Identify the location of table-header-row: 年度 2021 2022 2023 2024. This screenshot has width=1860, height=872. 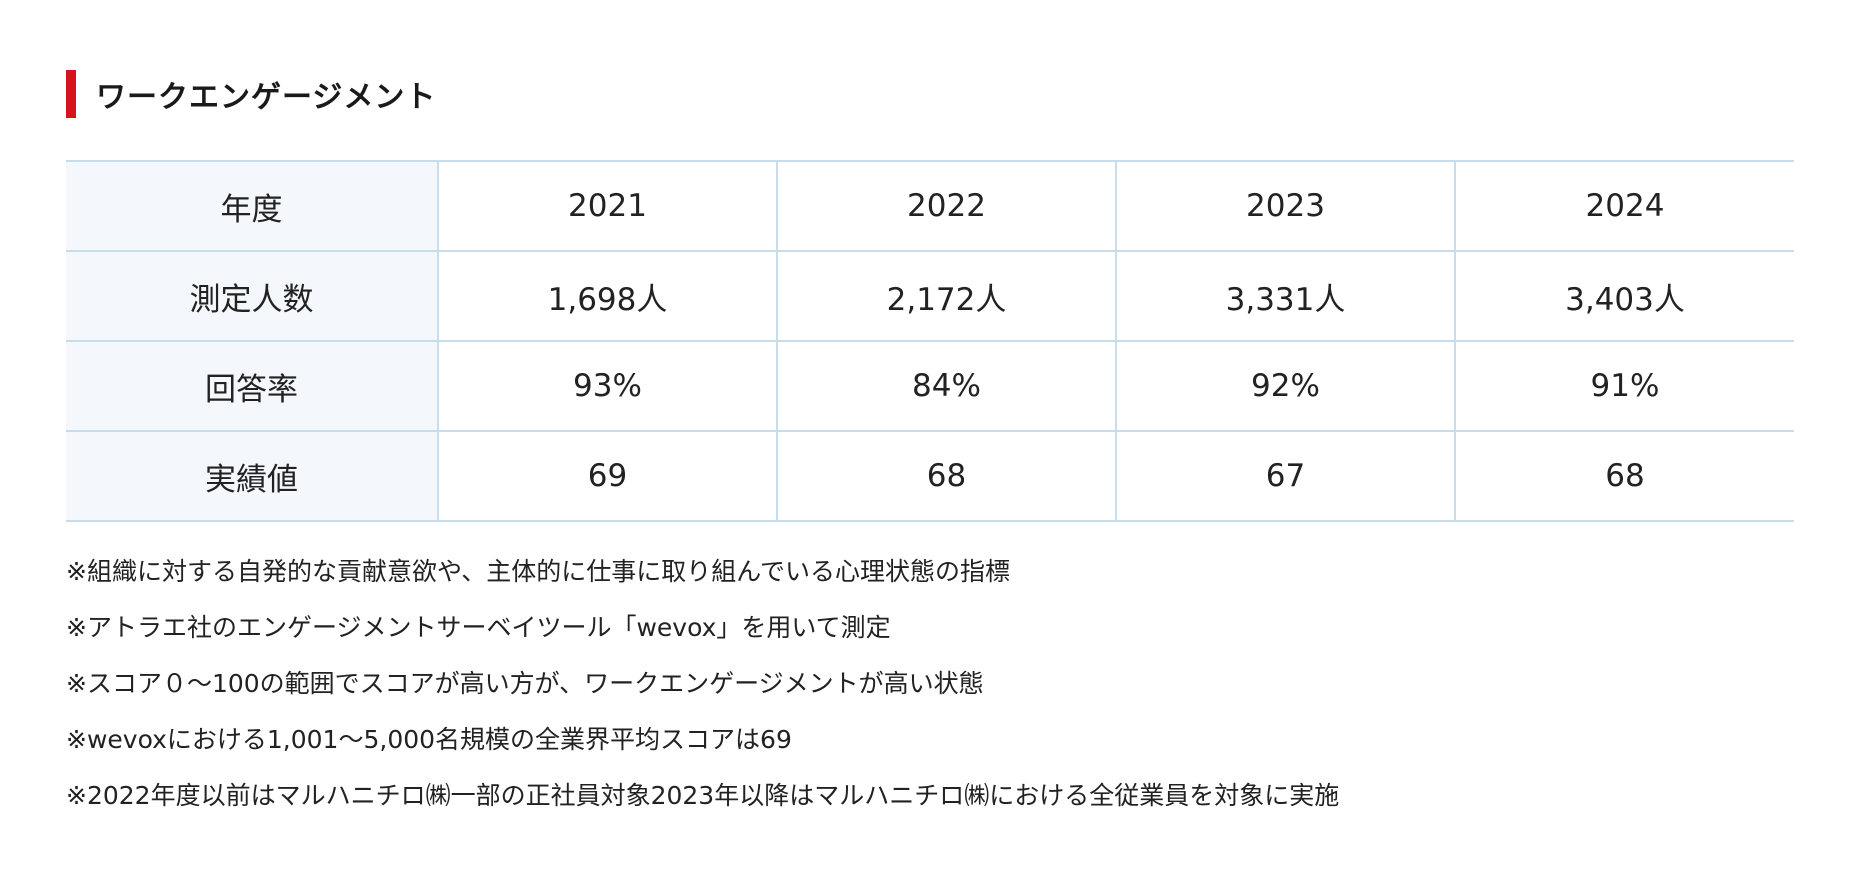
(930, 205).